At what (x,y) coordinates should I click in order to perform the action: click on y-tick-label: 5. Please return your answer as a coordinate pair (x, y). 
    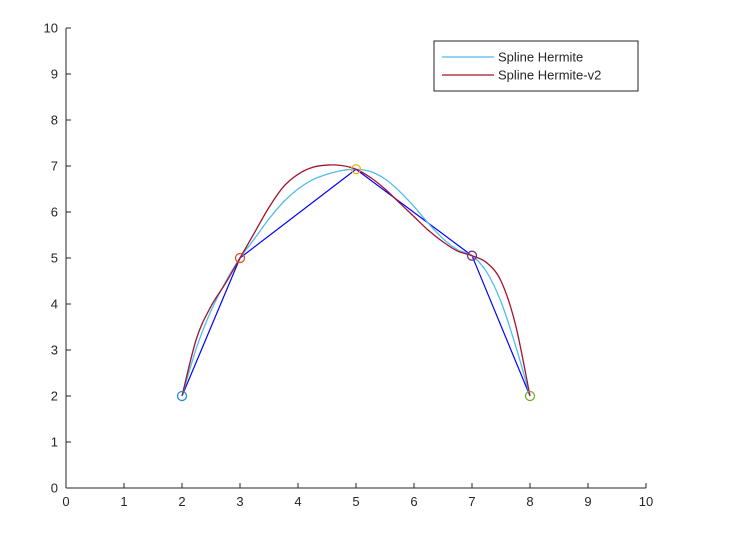
    Looking at the image, I should click on (54, 258).